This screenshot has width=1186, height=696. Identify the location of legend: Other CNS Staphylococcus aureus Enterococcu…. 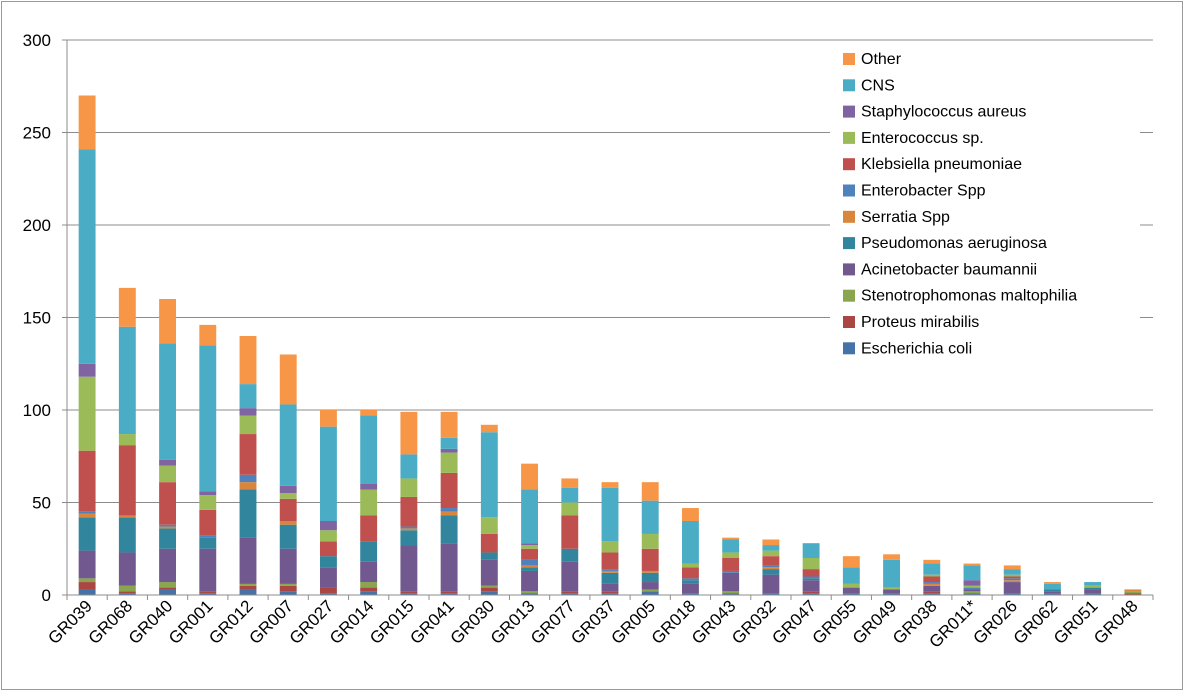
(985, 204).